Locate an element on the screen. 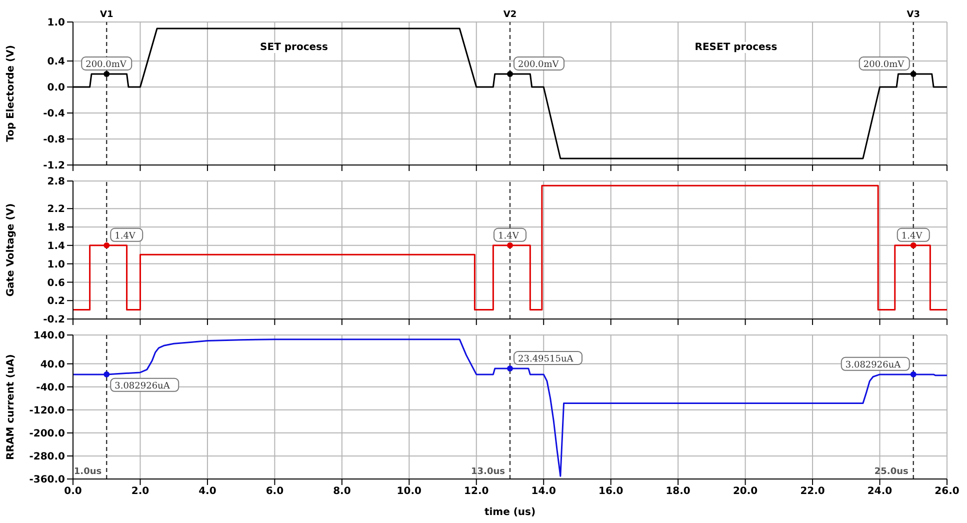 The height and width of the screenshot is (523, 967). x-tick-label: 4.0 is located at coordinates (207, 492).